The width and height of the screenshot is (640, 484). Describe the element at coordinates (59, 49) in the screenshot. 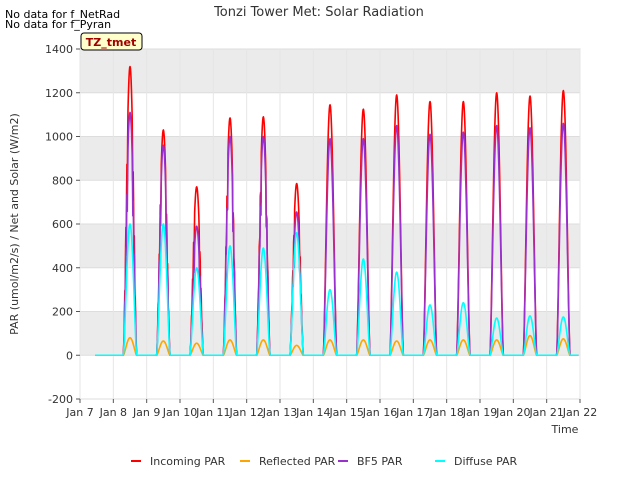

I see `y-tick-label: 1400` at that location.